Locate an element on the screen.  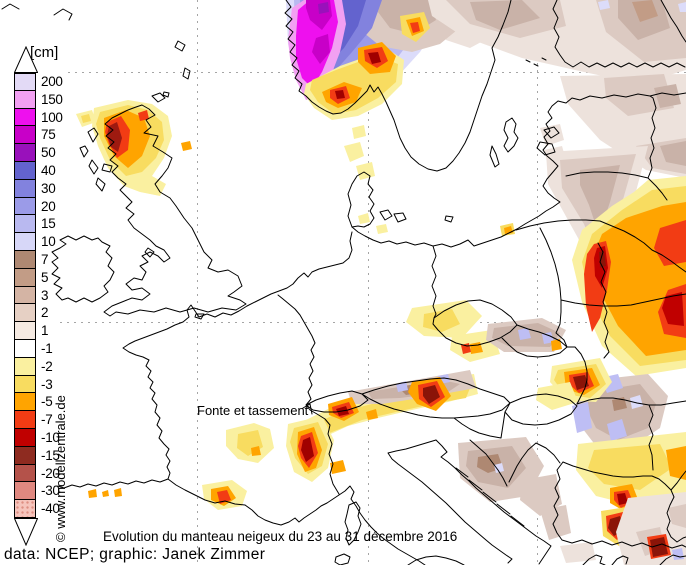
central-europe-patches is located at coordinates (468, 311).